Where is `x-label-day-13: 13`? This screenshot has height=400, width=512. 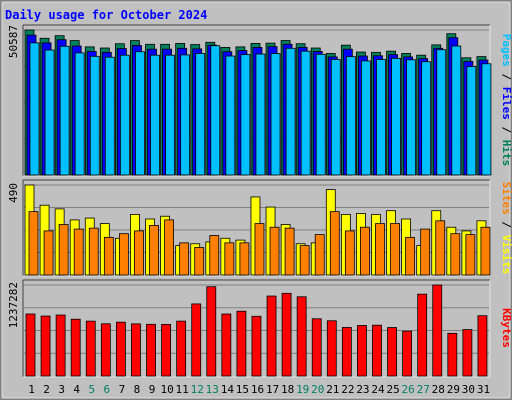 x-label-day-13: 13 is located at coordinates (212, 389).